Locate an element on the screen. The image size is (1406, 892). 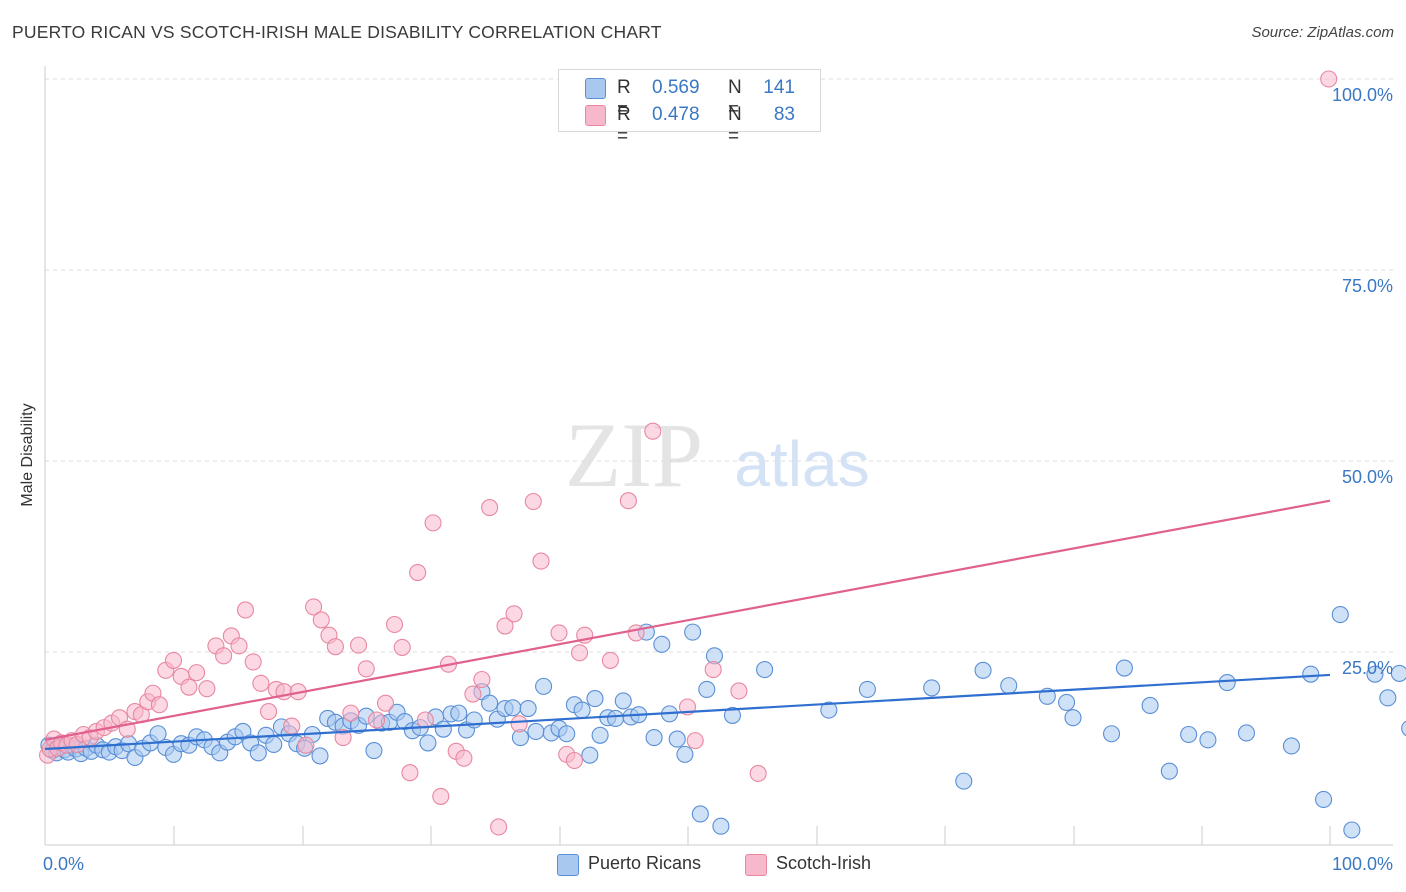
y-tick-label: 75.0% is located at coordinates (1367, 286).